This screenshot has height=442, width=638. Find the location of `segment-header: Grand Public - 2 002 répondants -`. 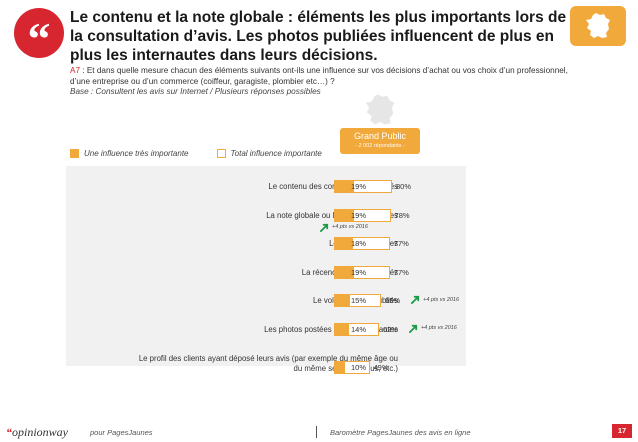

segment-header: Grand Public - 2 002 répondants - is located at coordinates (380, 141).